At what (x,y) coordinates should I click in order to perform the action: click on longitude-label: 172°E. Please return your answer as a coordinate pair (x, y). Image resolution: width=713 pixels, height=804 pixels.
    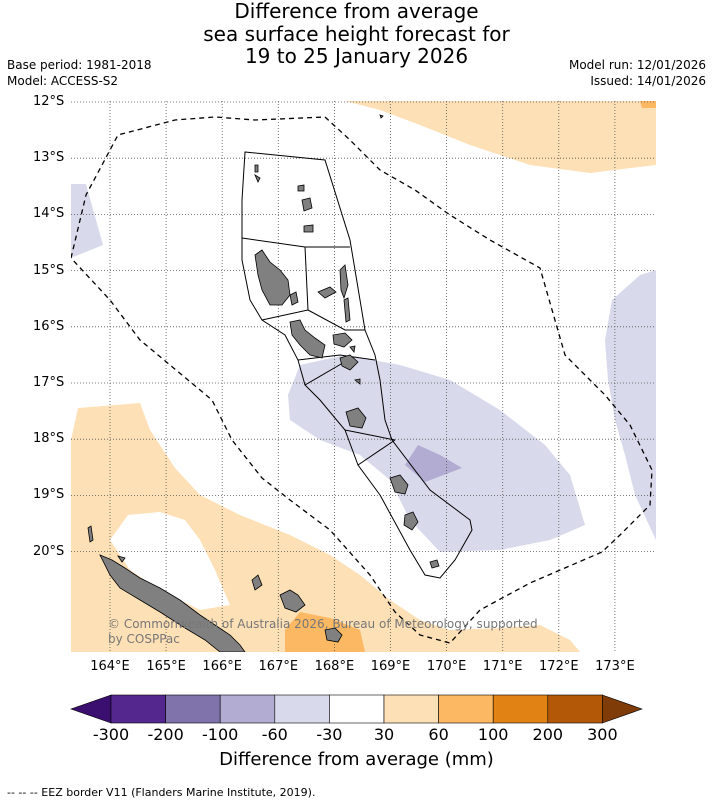
    Looking at the image, I should click on (559, 666).